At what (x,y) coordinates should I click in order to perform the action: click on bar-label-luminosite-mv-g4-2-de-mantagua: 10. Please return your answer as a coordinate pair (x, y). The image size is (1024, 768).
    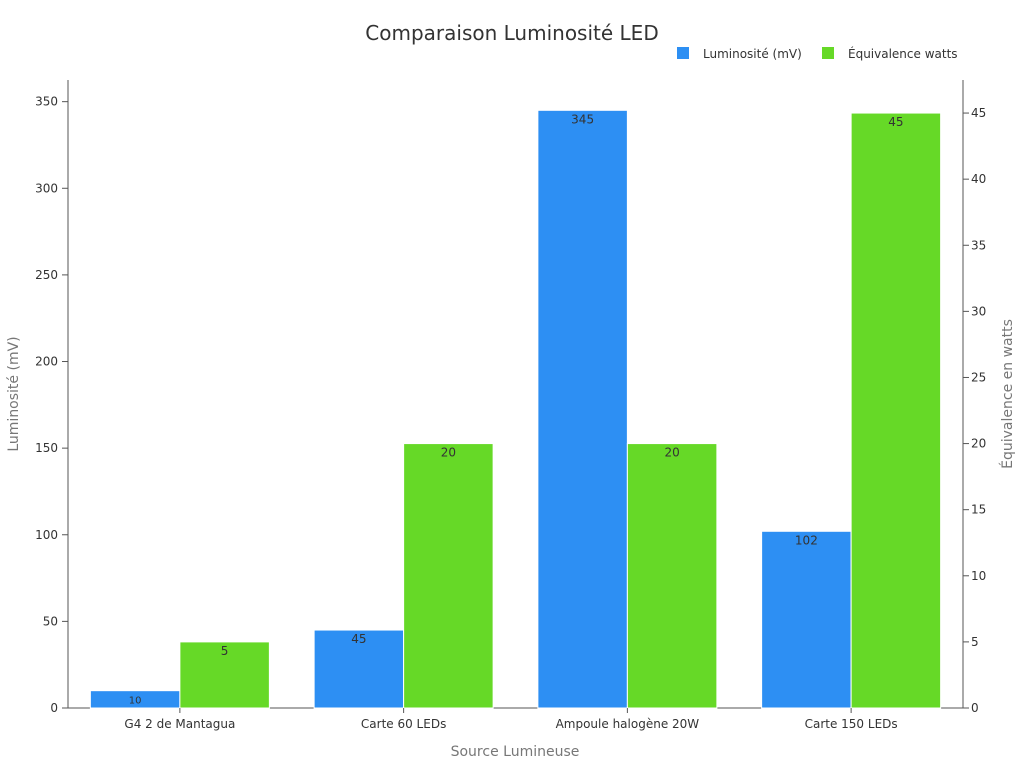
    Looking at the image, I should click on (135, 700).